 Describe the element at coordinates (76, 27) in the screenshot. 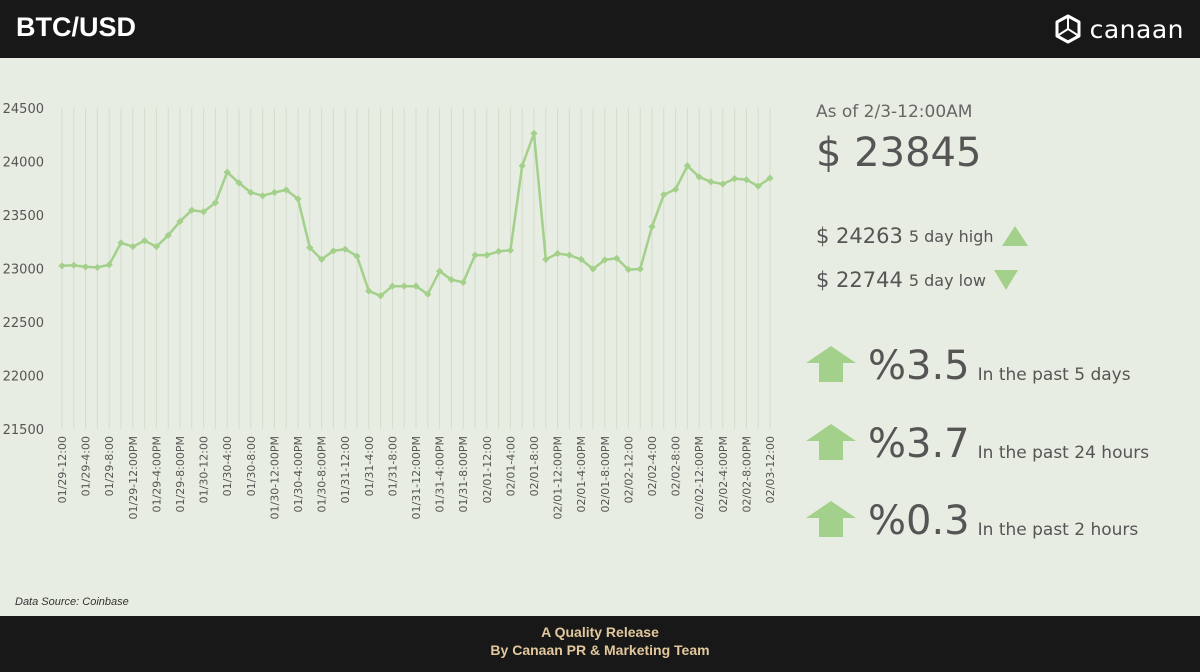

I see `page-title: BTC/USD` at that location.